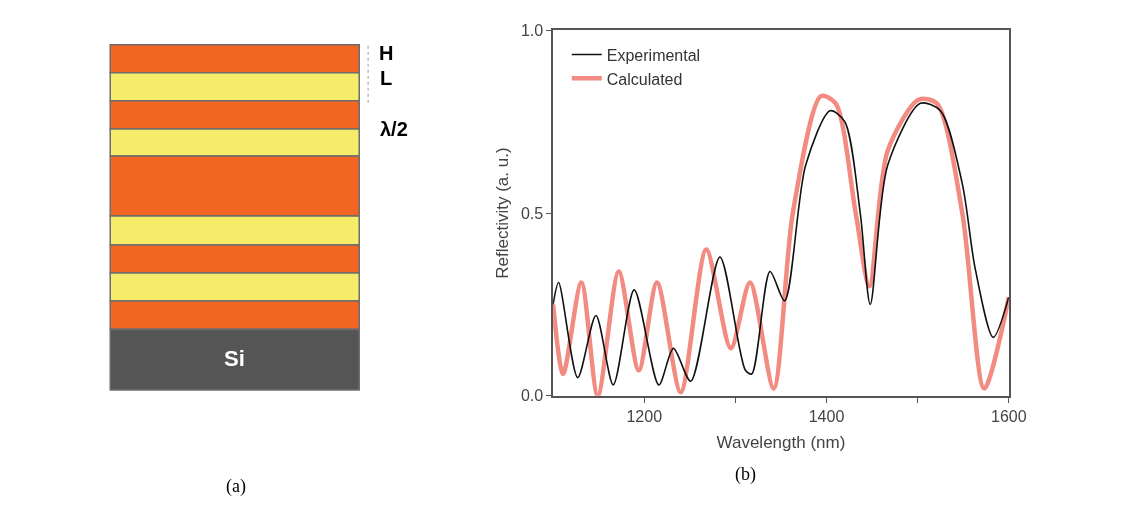 This screenshot has width=1138, height=519. Describe the element at coordinates (532, 396) in the screenshot. I see `y-tick-label: 0.0` at that location.